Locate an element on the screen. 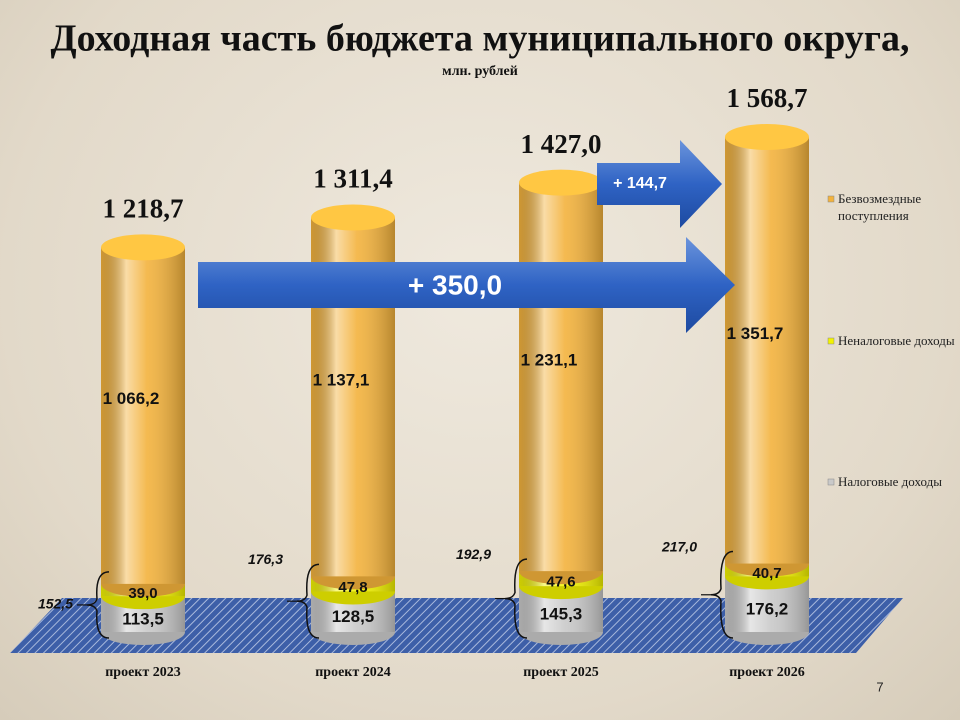  value-label: 113,5 is located at coordinates (143, 619).